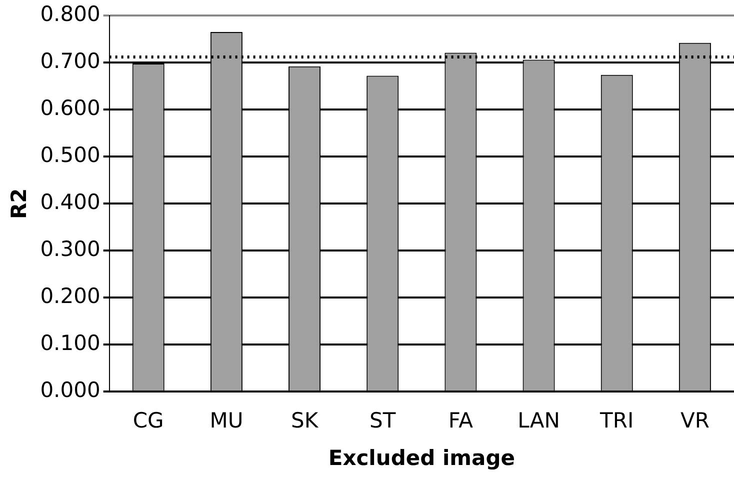  I want to click on x-axis-title: Excluded image, so click(421, 458).